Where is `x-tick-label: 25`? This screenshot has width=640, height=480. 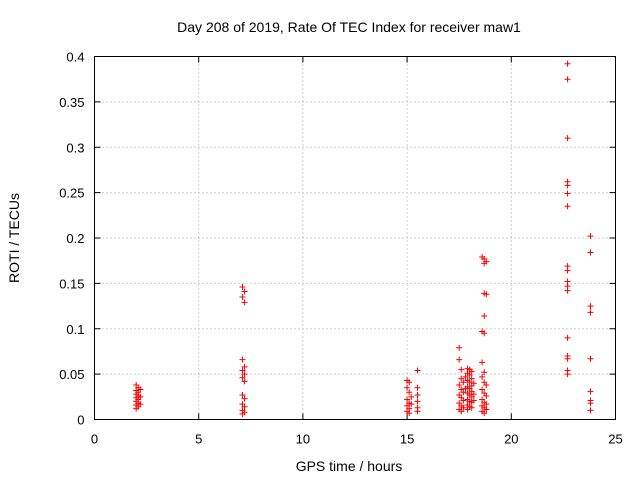
x-tick-label: 25 is located at coordinates (615, 439).